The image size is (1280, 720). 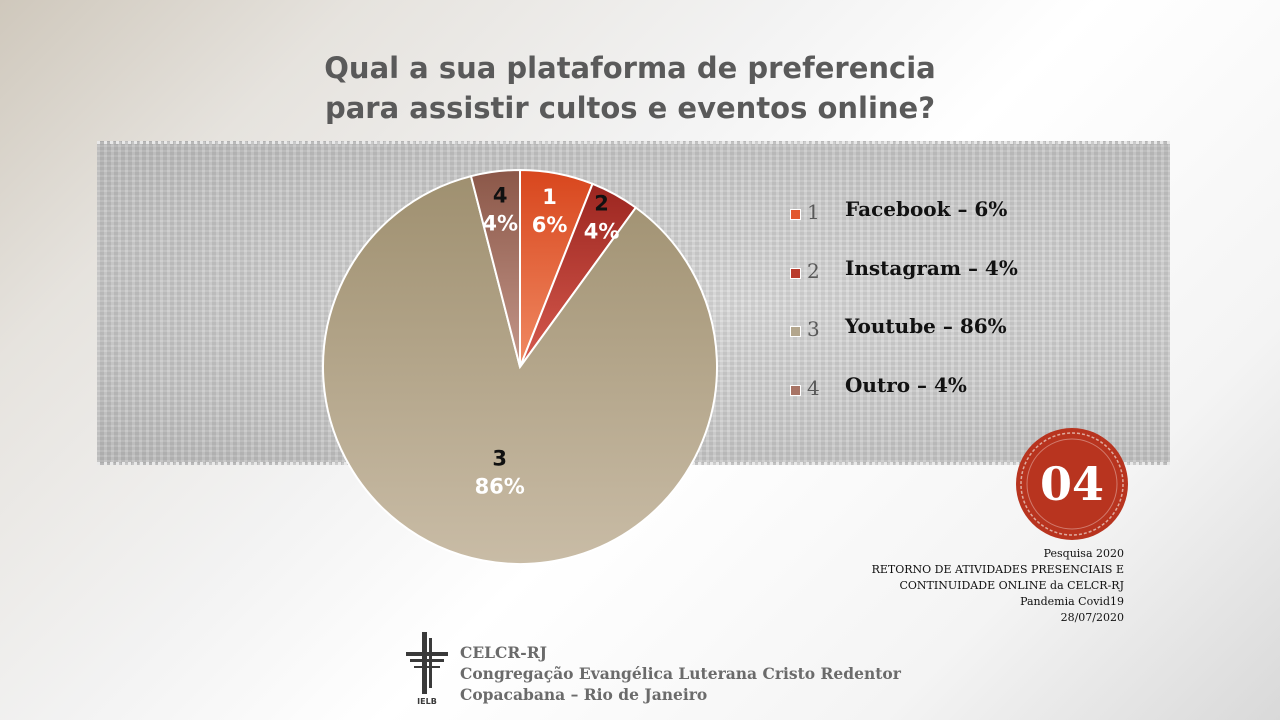 I want to click on badge-number: 04, so click(x=1072, y=484).